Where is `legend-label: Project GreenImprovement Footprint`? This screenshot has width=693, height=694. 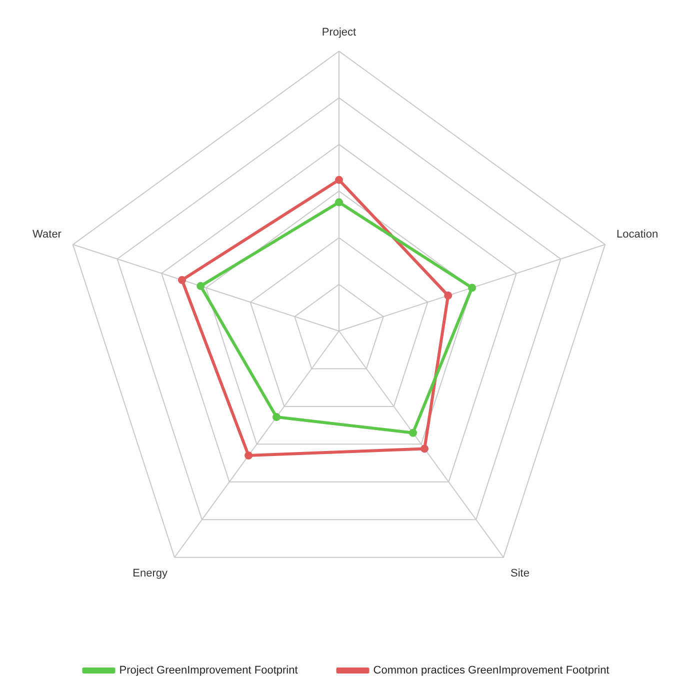
legend-label: Project GreenImprovement Footprint is located at coordinates (208, 670).